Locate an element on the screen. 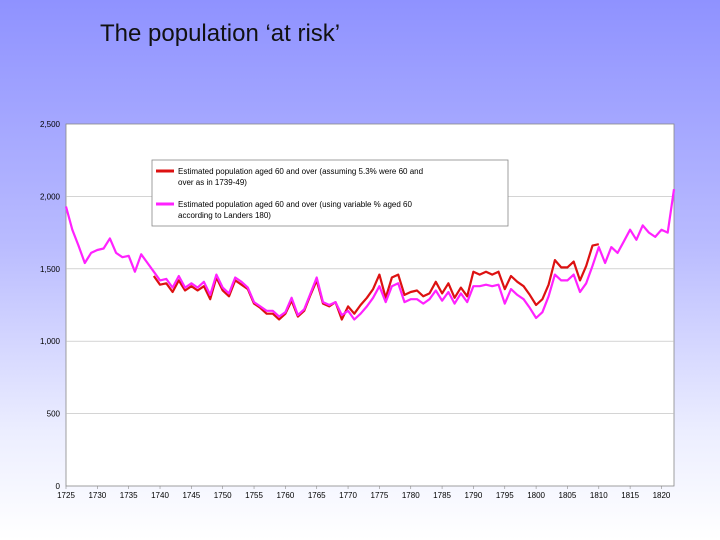 The image size is (720, 540). x-tick-label: 1730 is located at coordinates (97, 495).